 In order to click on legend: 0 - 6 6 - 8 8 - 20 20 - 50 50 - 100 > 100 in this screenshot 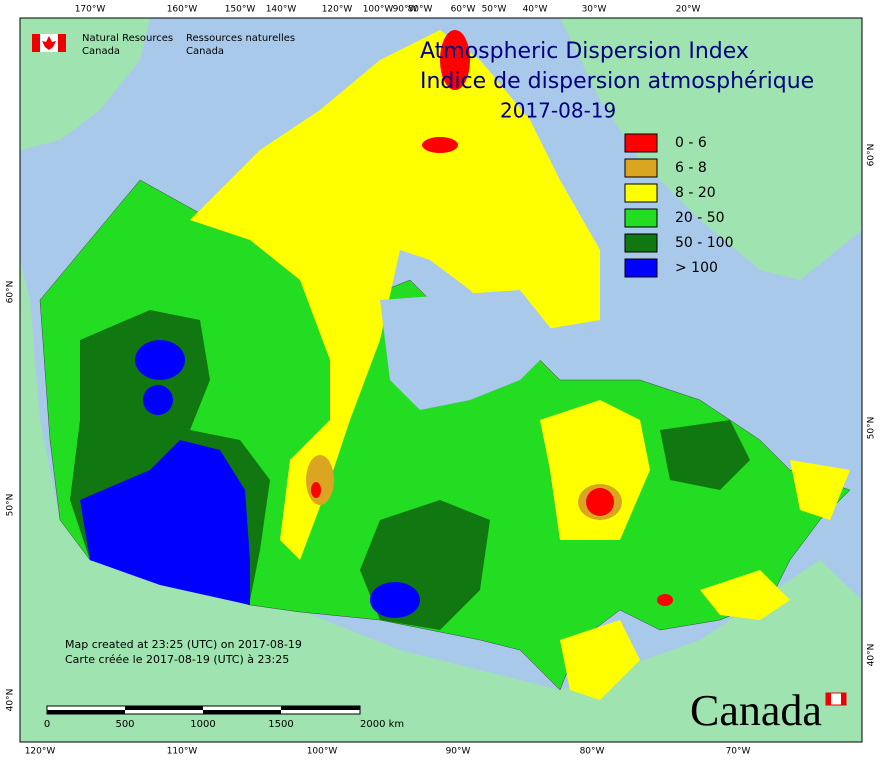, I will do `click(679, 205)`.